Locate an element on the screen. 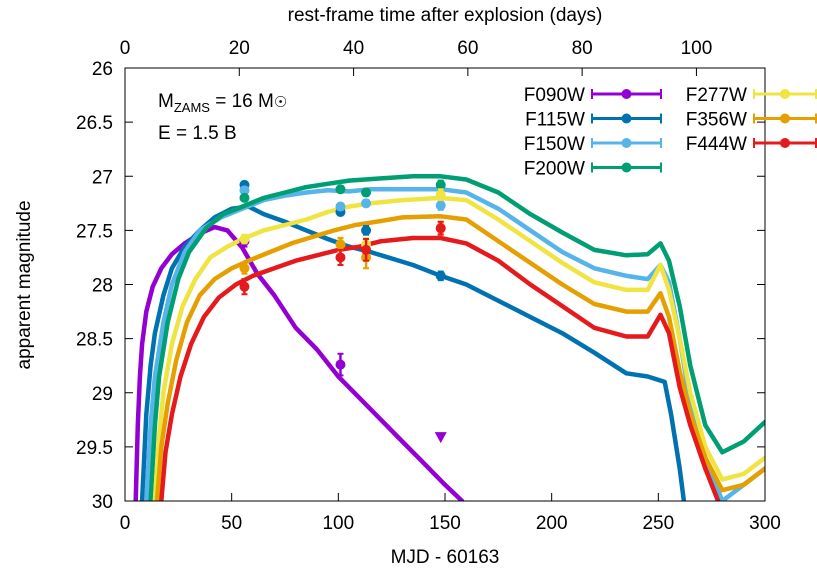 This screenshot has height=572, width=817. legend-label-f444w: F444W is located at coordinates (716, 144).